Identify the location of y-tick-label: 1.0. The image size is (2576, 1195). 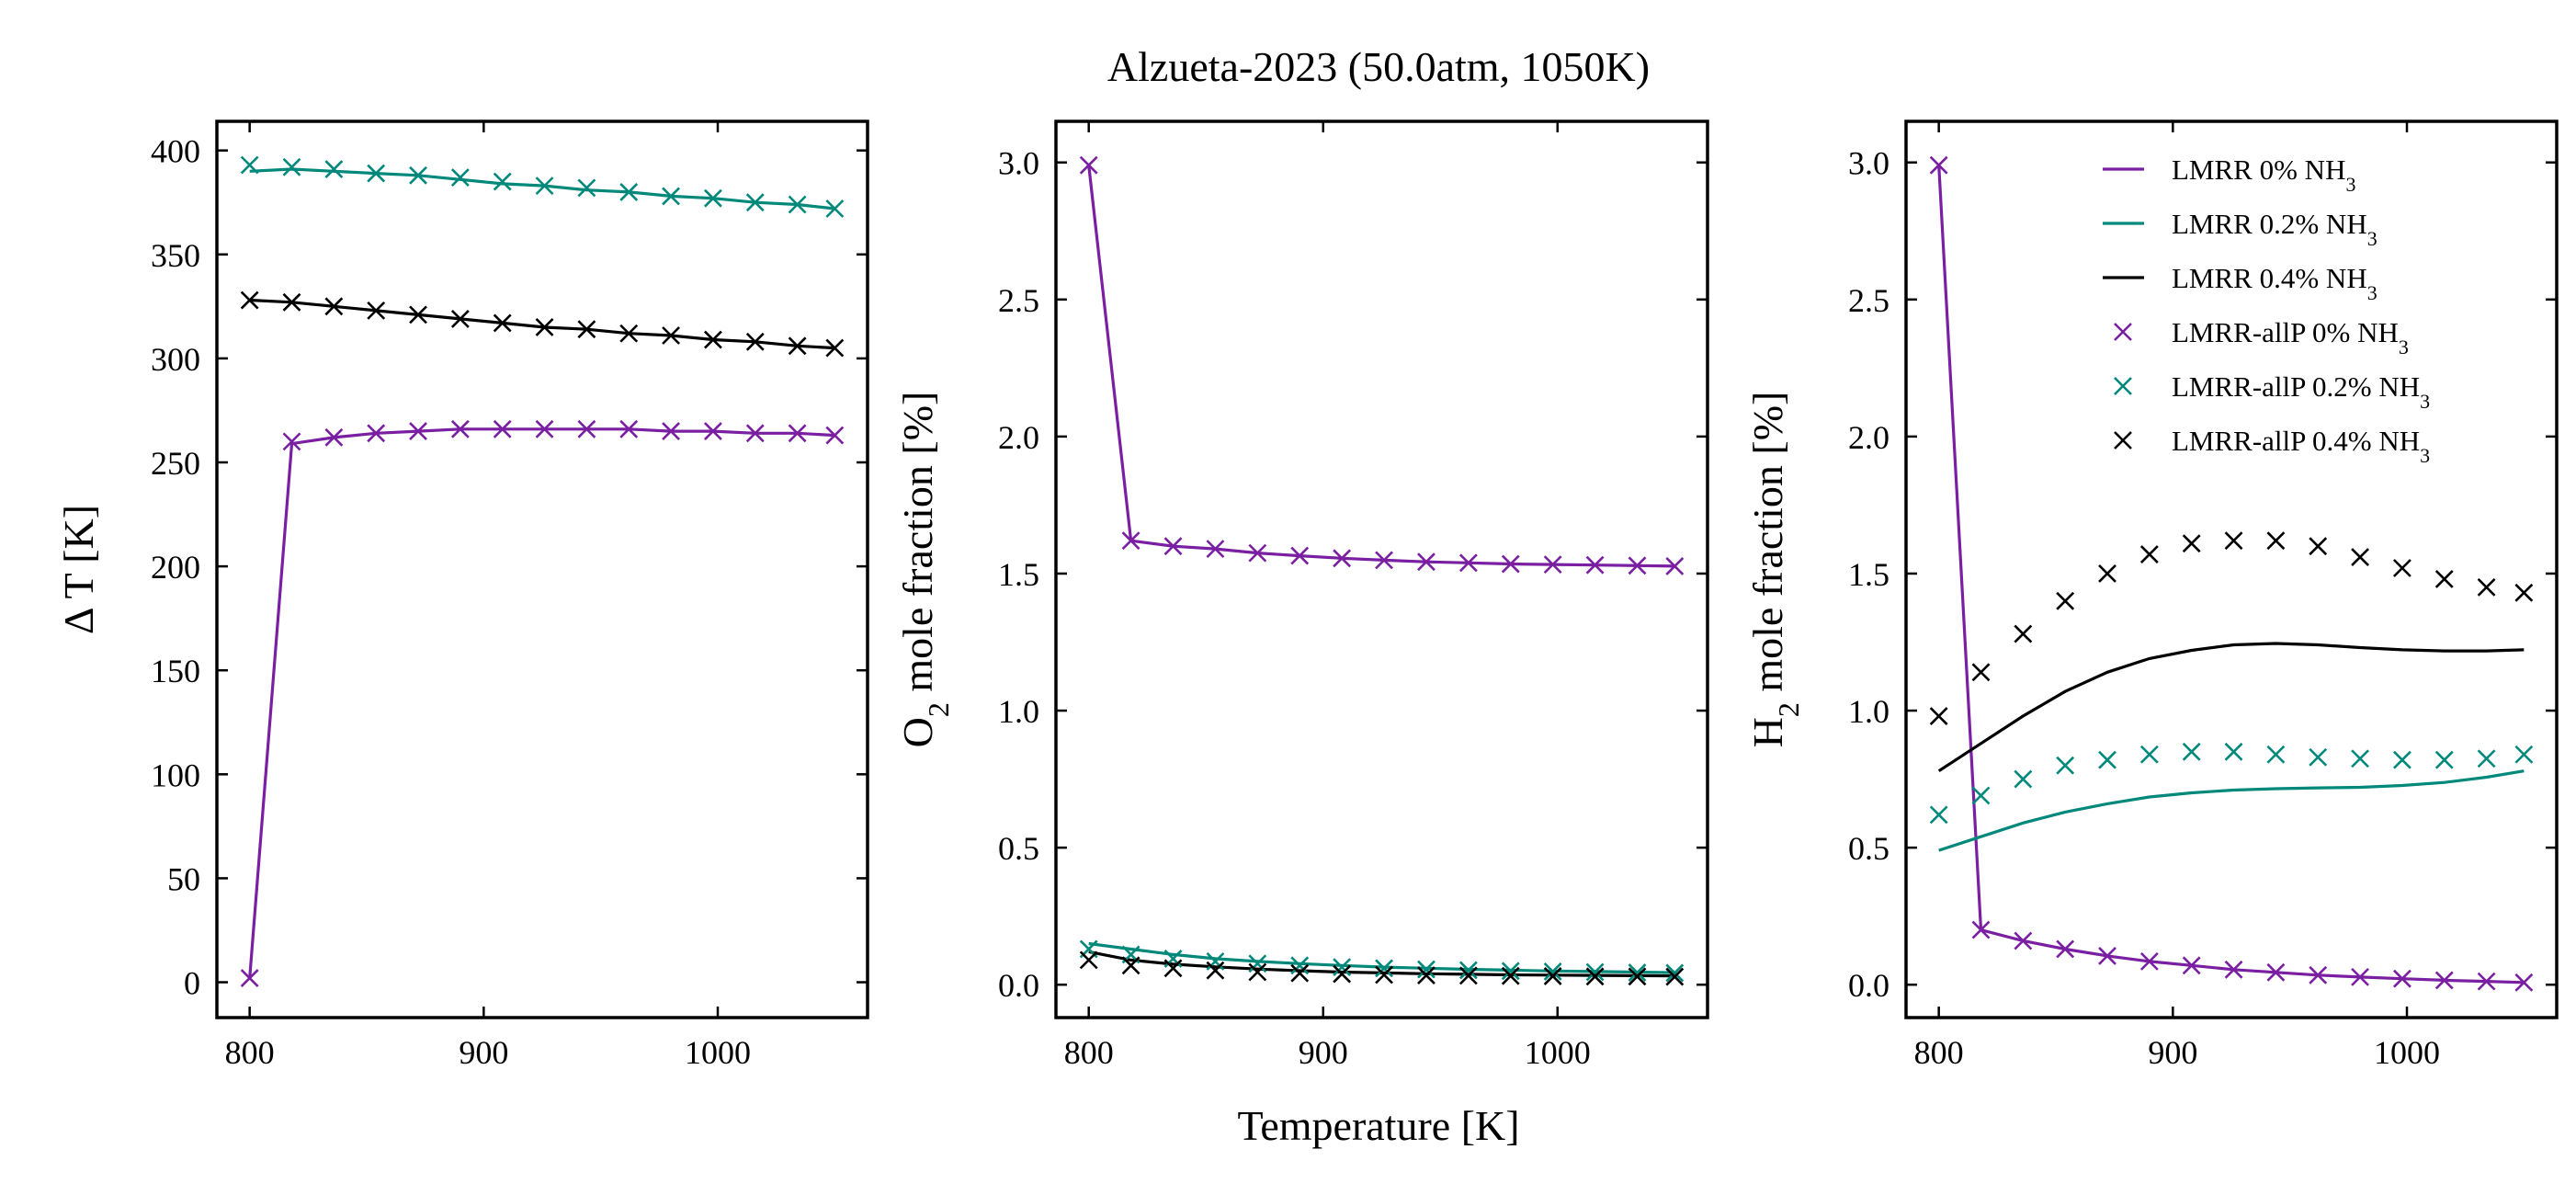
(1868, 711).